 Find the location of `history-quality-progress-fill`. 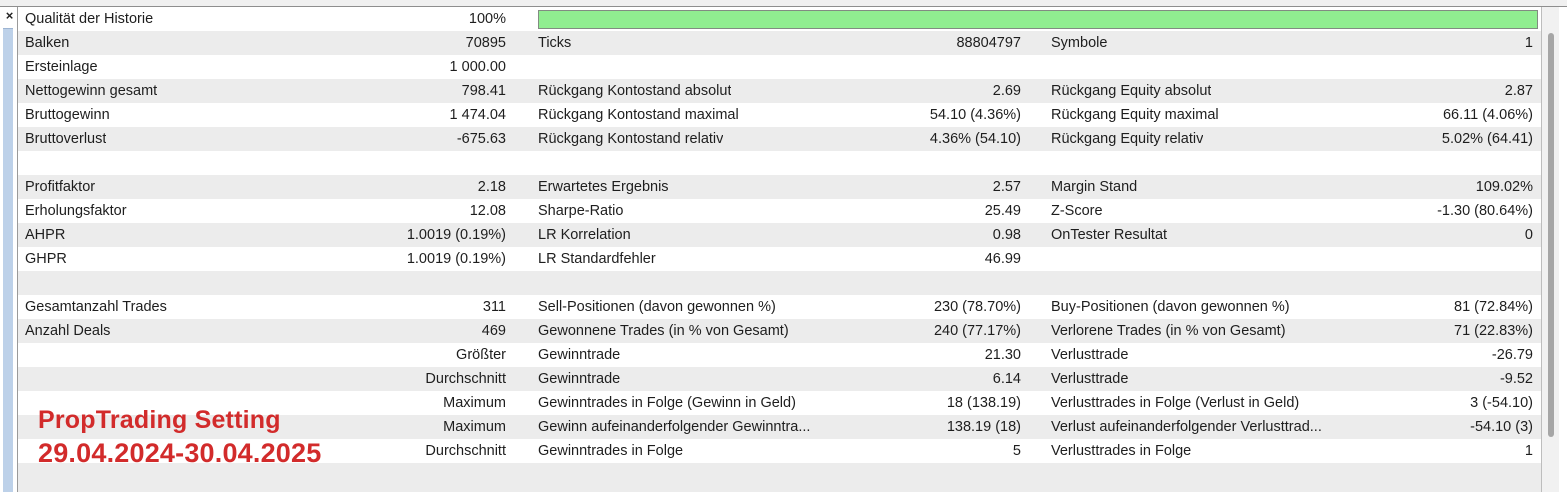

history-quality-progress-fill is located at coordinates (1038, 19).